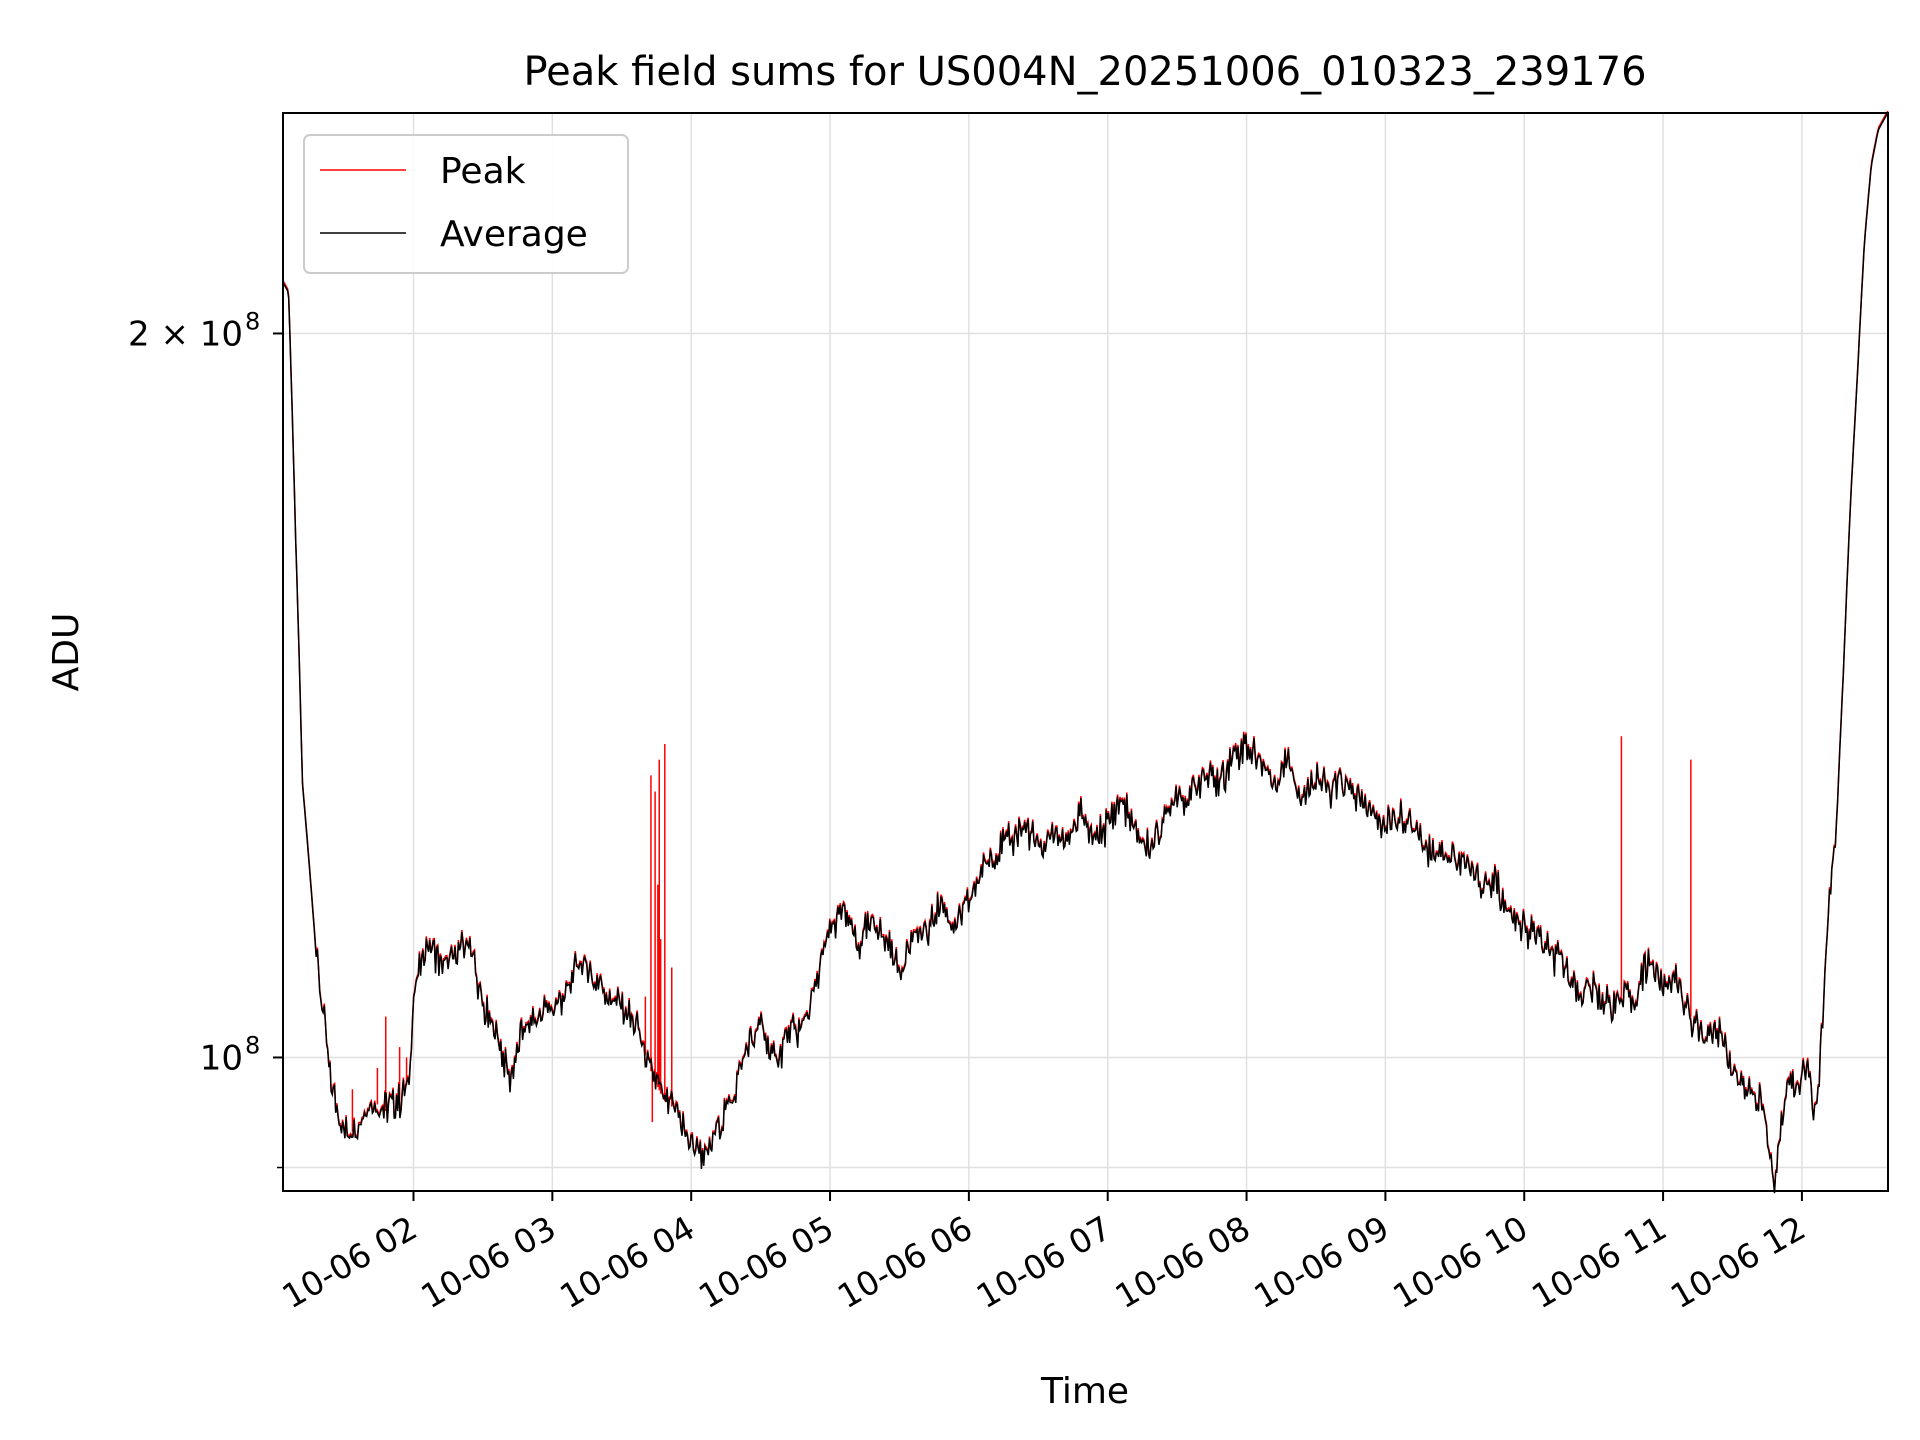  Describe the element at coordinates (1183, 1262) in the screenshot. I see `x-tick-label: 10-06 08` at that location.